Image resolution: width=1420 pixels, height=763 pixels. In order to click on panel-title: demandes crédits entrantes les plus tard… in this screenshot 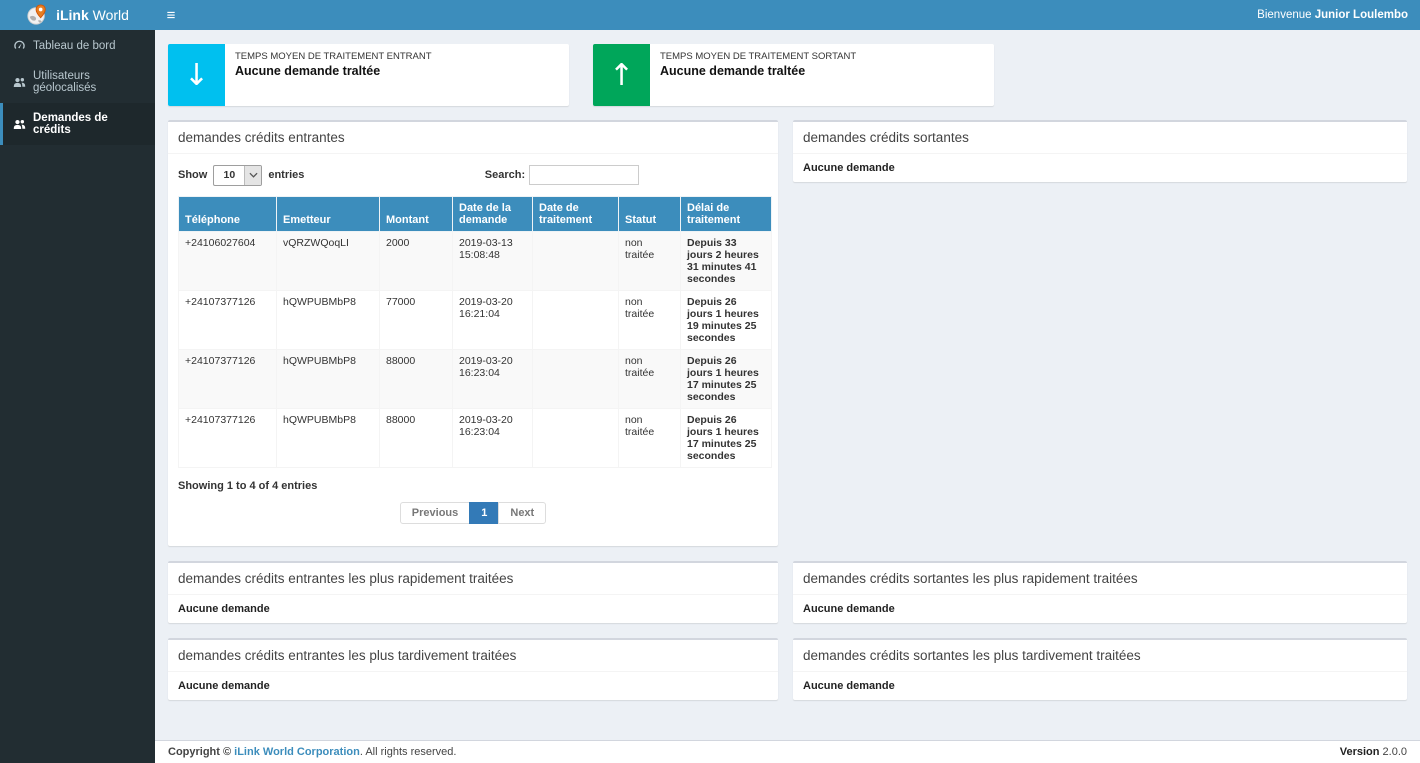, I will do `click(473, 656)`.